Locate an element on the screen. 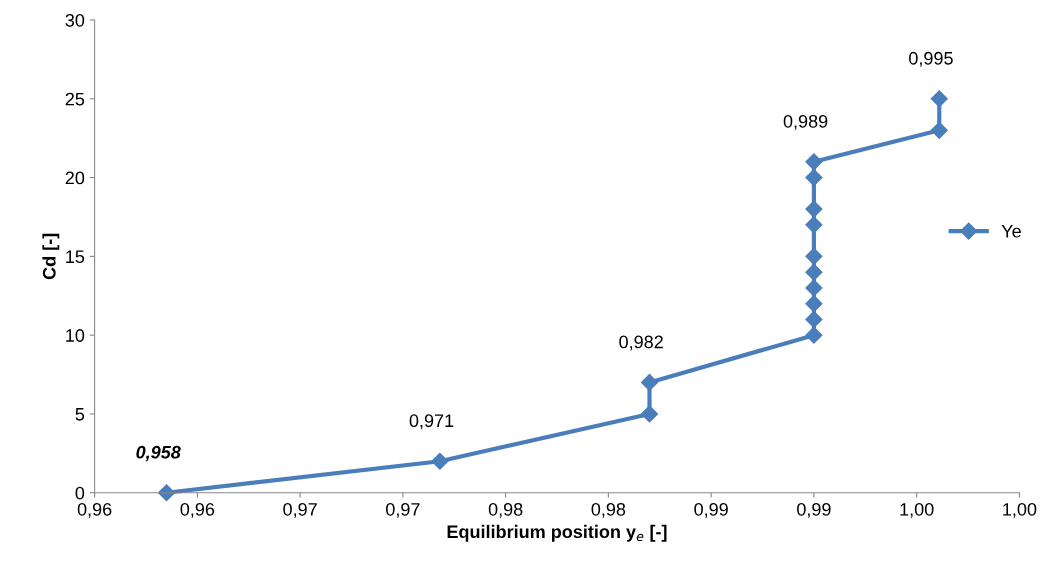  y-tick-label: 5 is located at coordinates (80, 414).